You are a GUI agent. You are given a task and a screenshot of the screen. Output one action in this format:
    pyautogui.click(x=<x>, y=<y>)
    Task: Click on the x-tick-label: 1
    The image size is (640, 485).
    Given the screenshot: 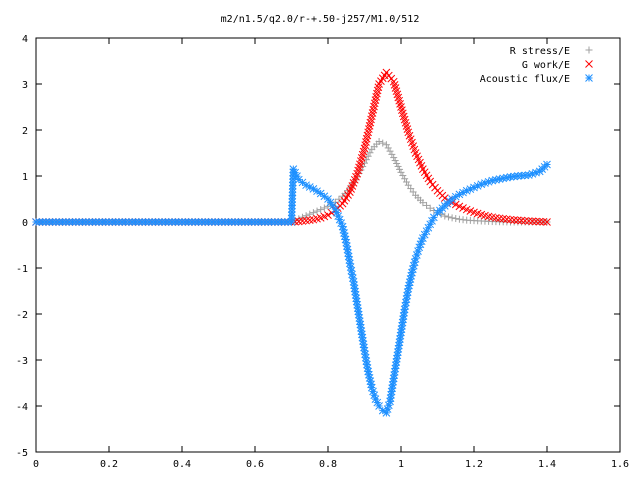 What is the action you would take?
    pyautogui.click(x=401, y=464)
    